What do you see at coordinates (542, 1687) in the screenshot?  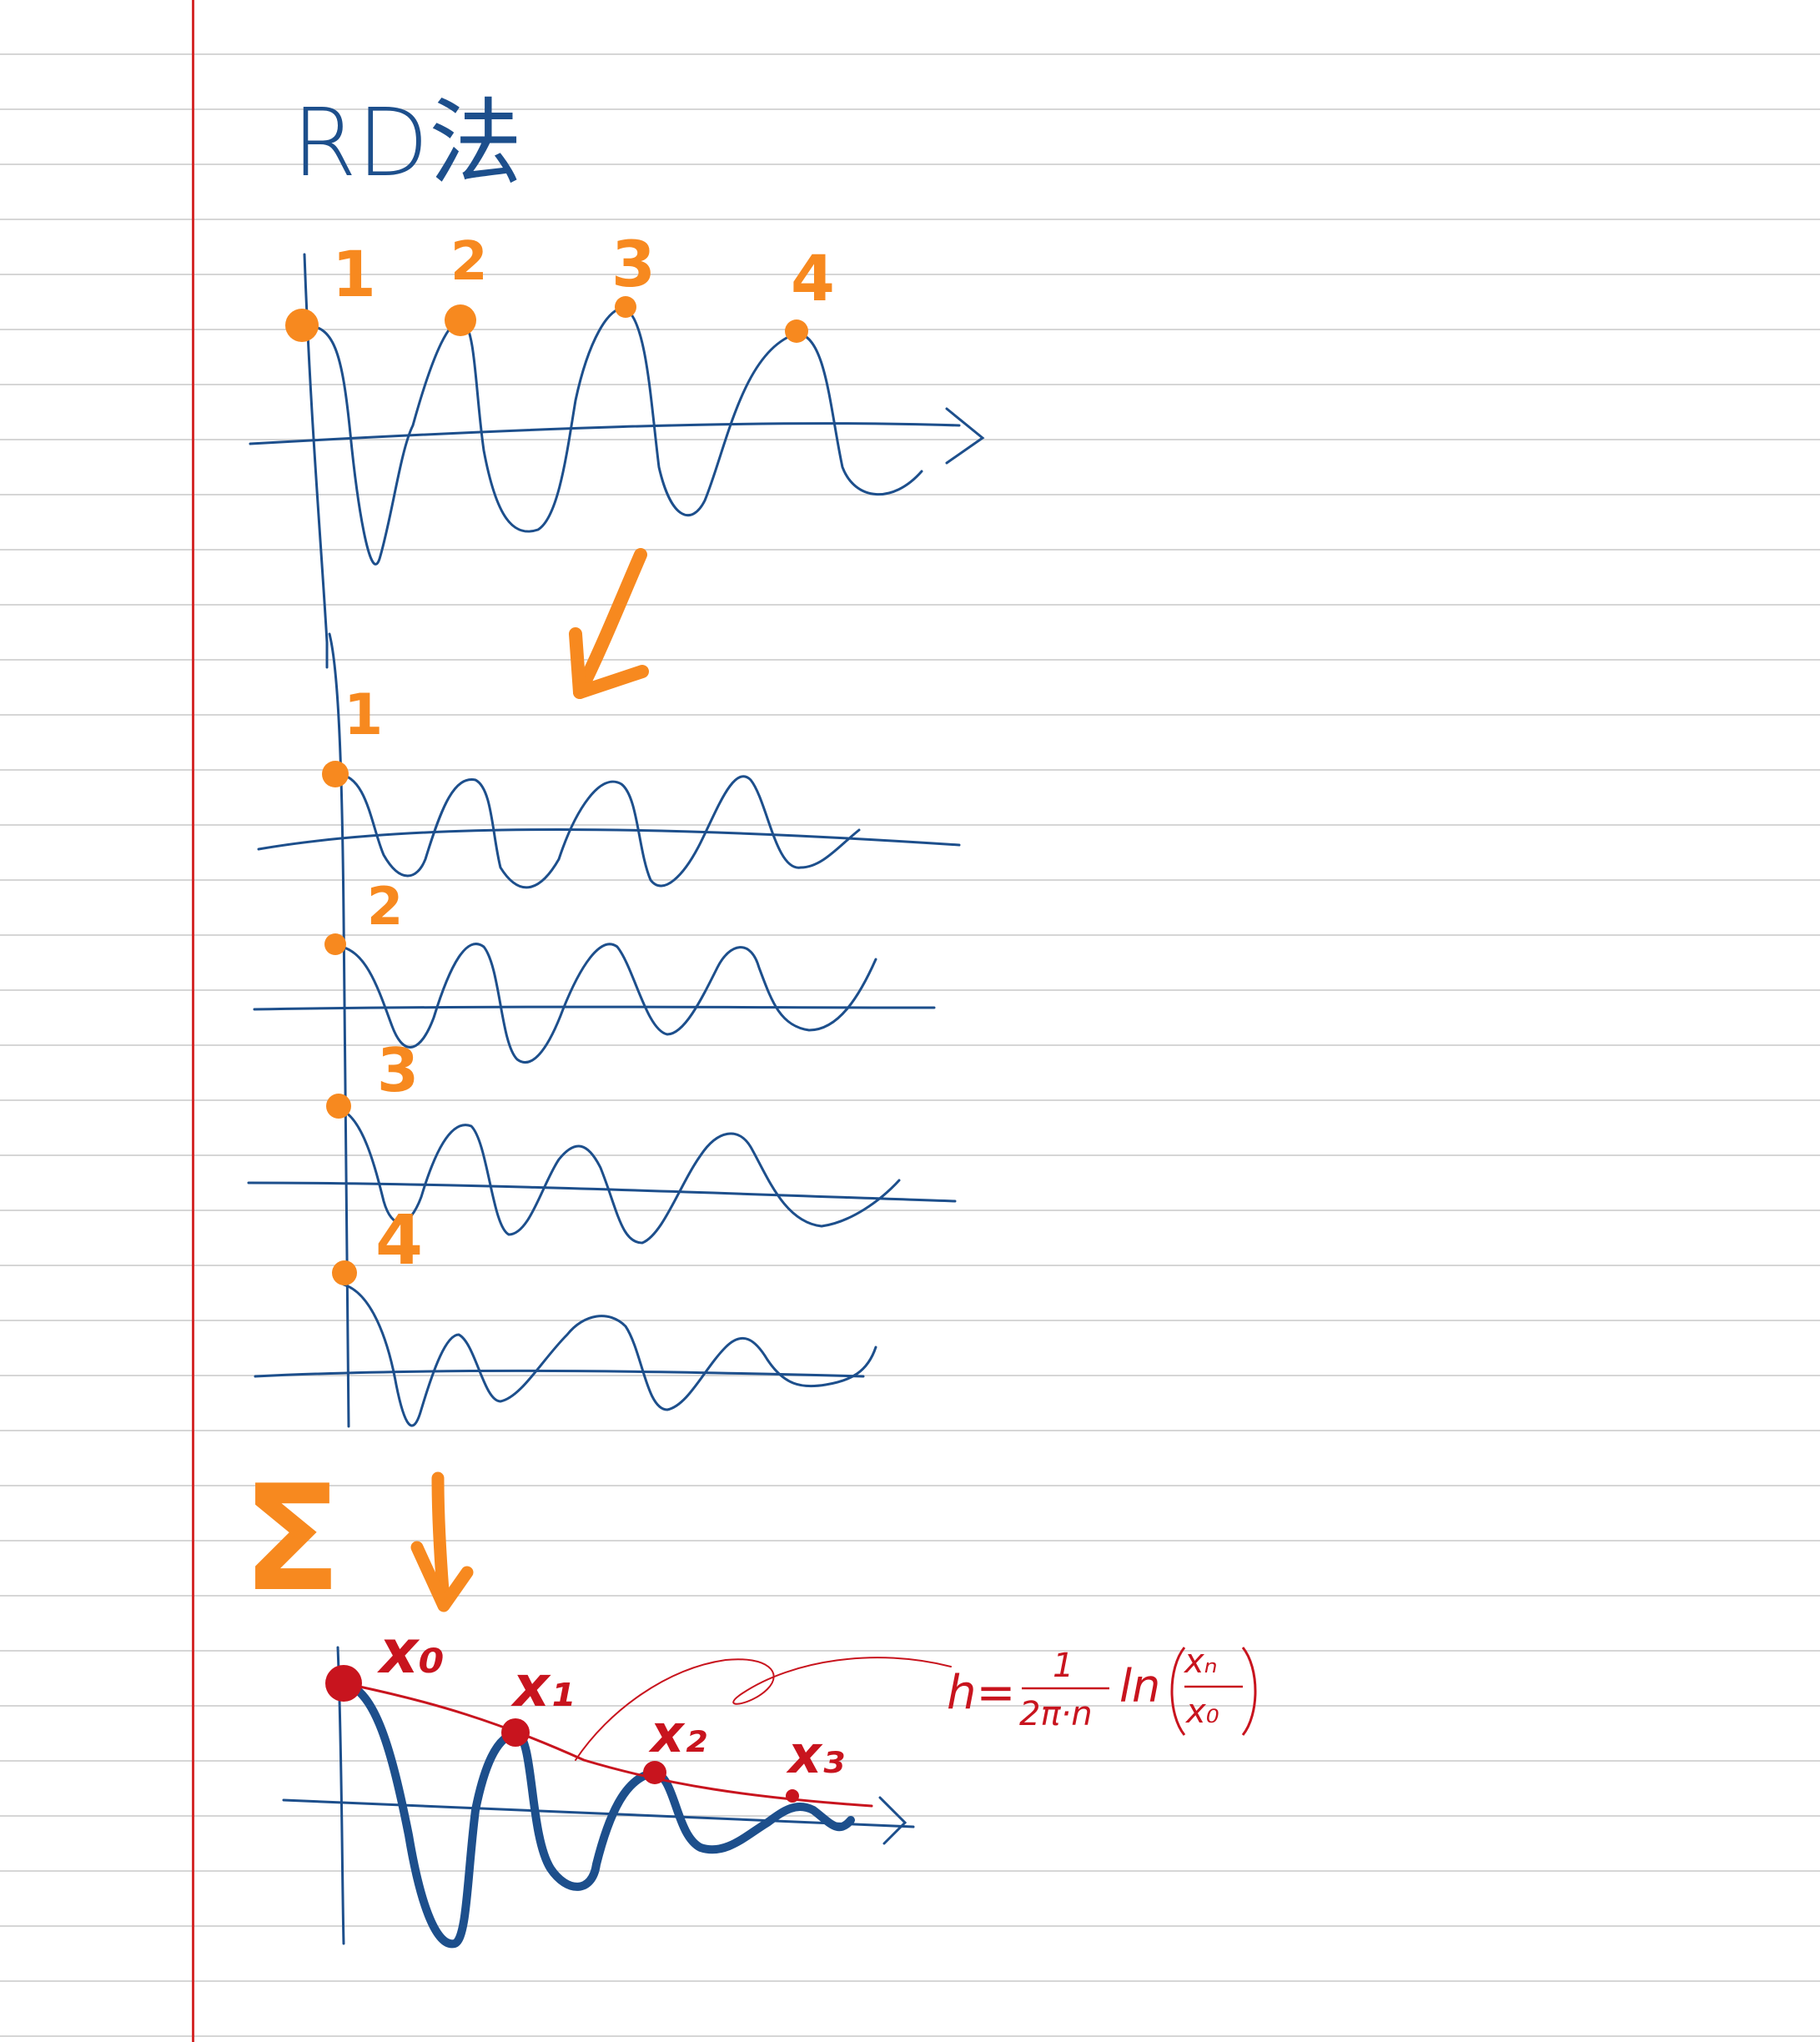 I see `label-x1: x₁` at bounding box center [542, 1687].